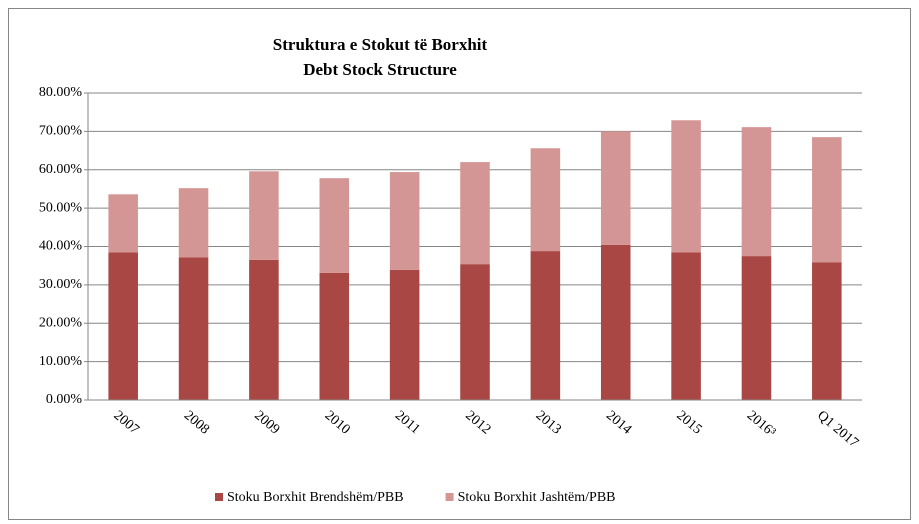  What do you see at coordinates (537, 497) in the screenshot?
I see `legend-label: Stoku Borxhit Jashtëm/PBB` at bounding box center [537, 497].